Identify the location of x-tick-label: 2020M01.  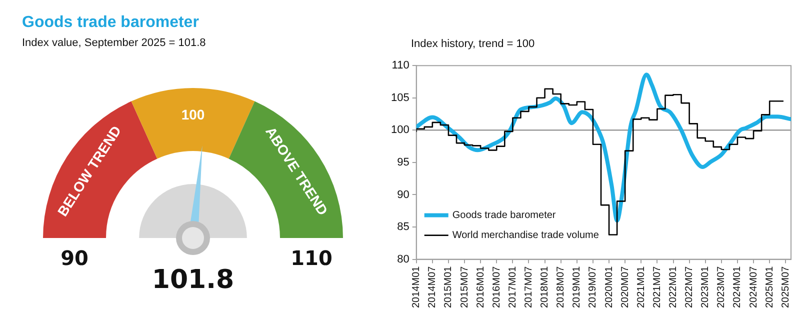
(609, 287).